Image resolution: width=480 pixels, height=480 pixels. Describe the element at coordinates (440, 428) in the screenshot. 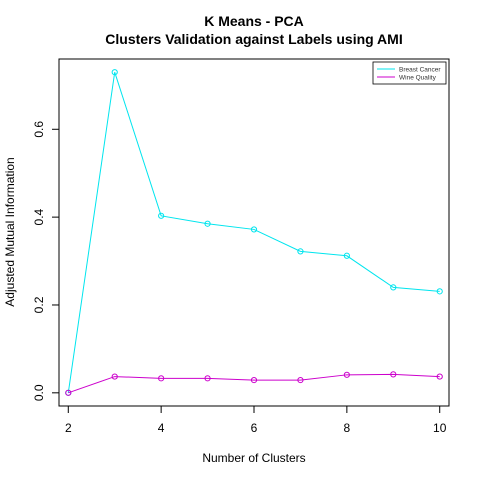

I see `x-tick-label: 10` at that location.